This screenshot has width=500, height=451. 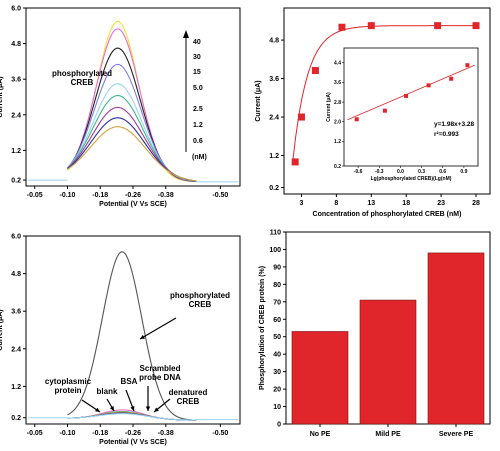 I want to click on series-label: denatured CREB, so click(x=188, y=397).